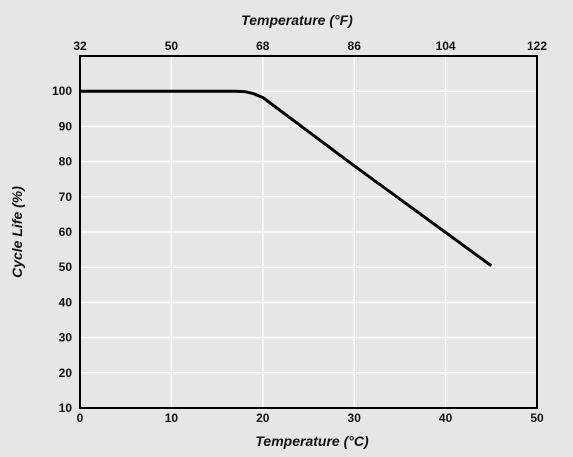 This screenshot has width=573, height=457. Describe the element at coordinates (263, 418) in the screenshot. I see `x-tick-label: 20` at that location.